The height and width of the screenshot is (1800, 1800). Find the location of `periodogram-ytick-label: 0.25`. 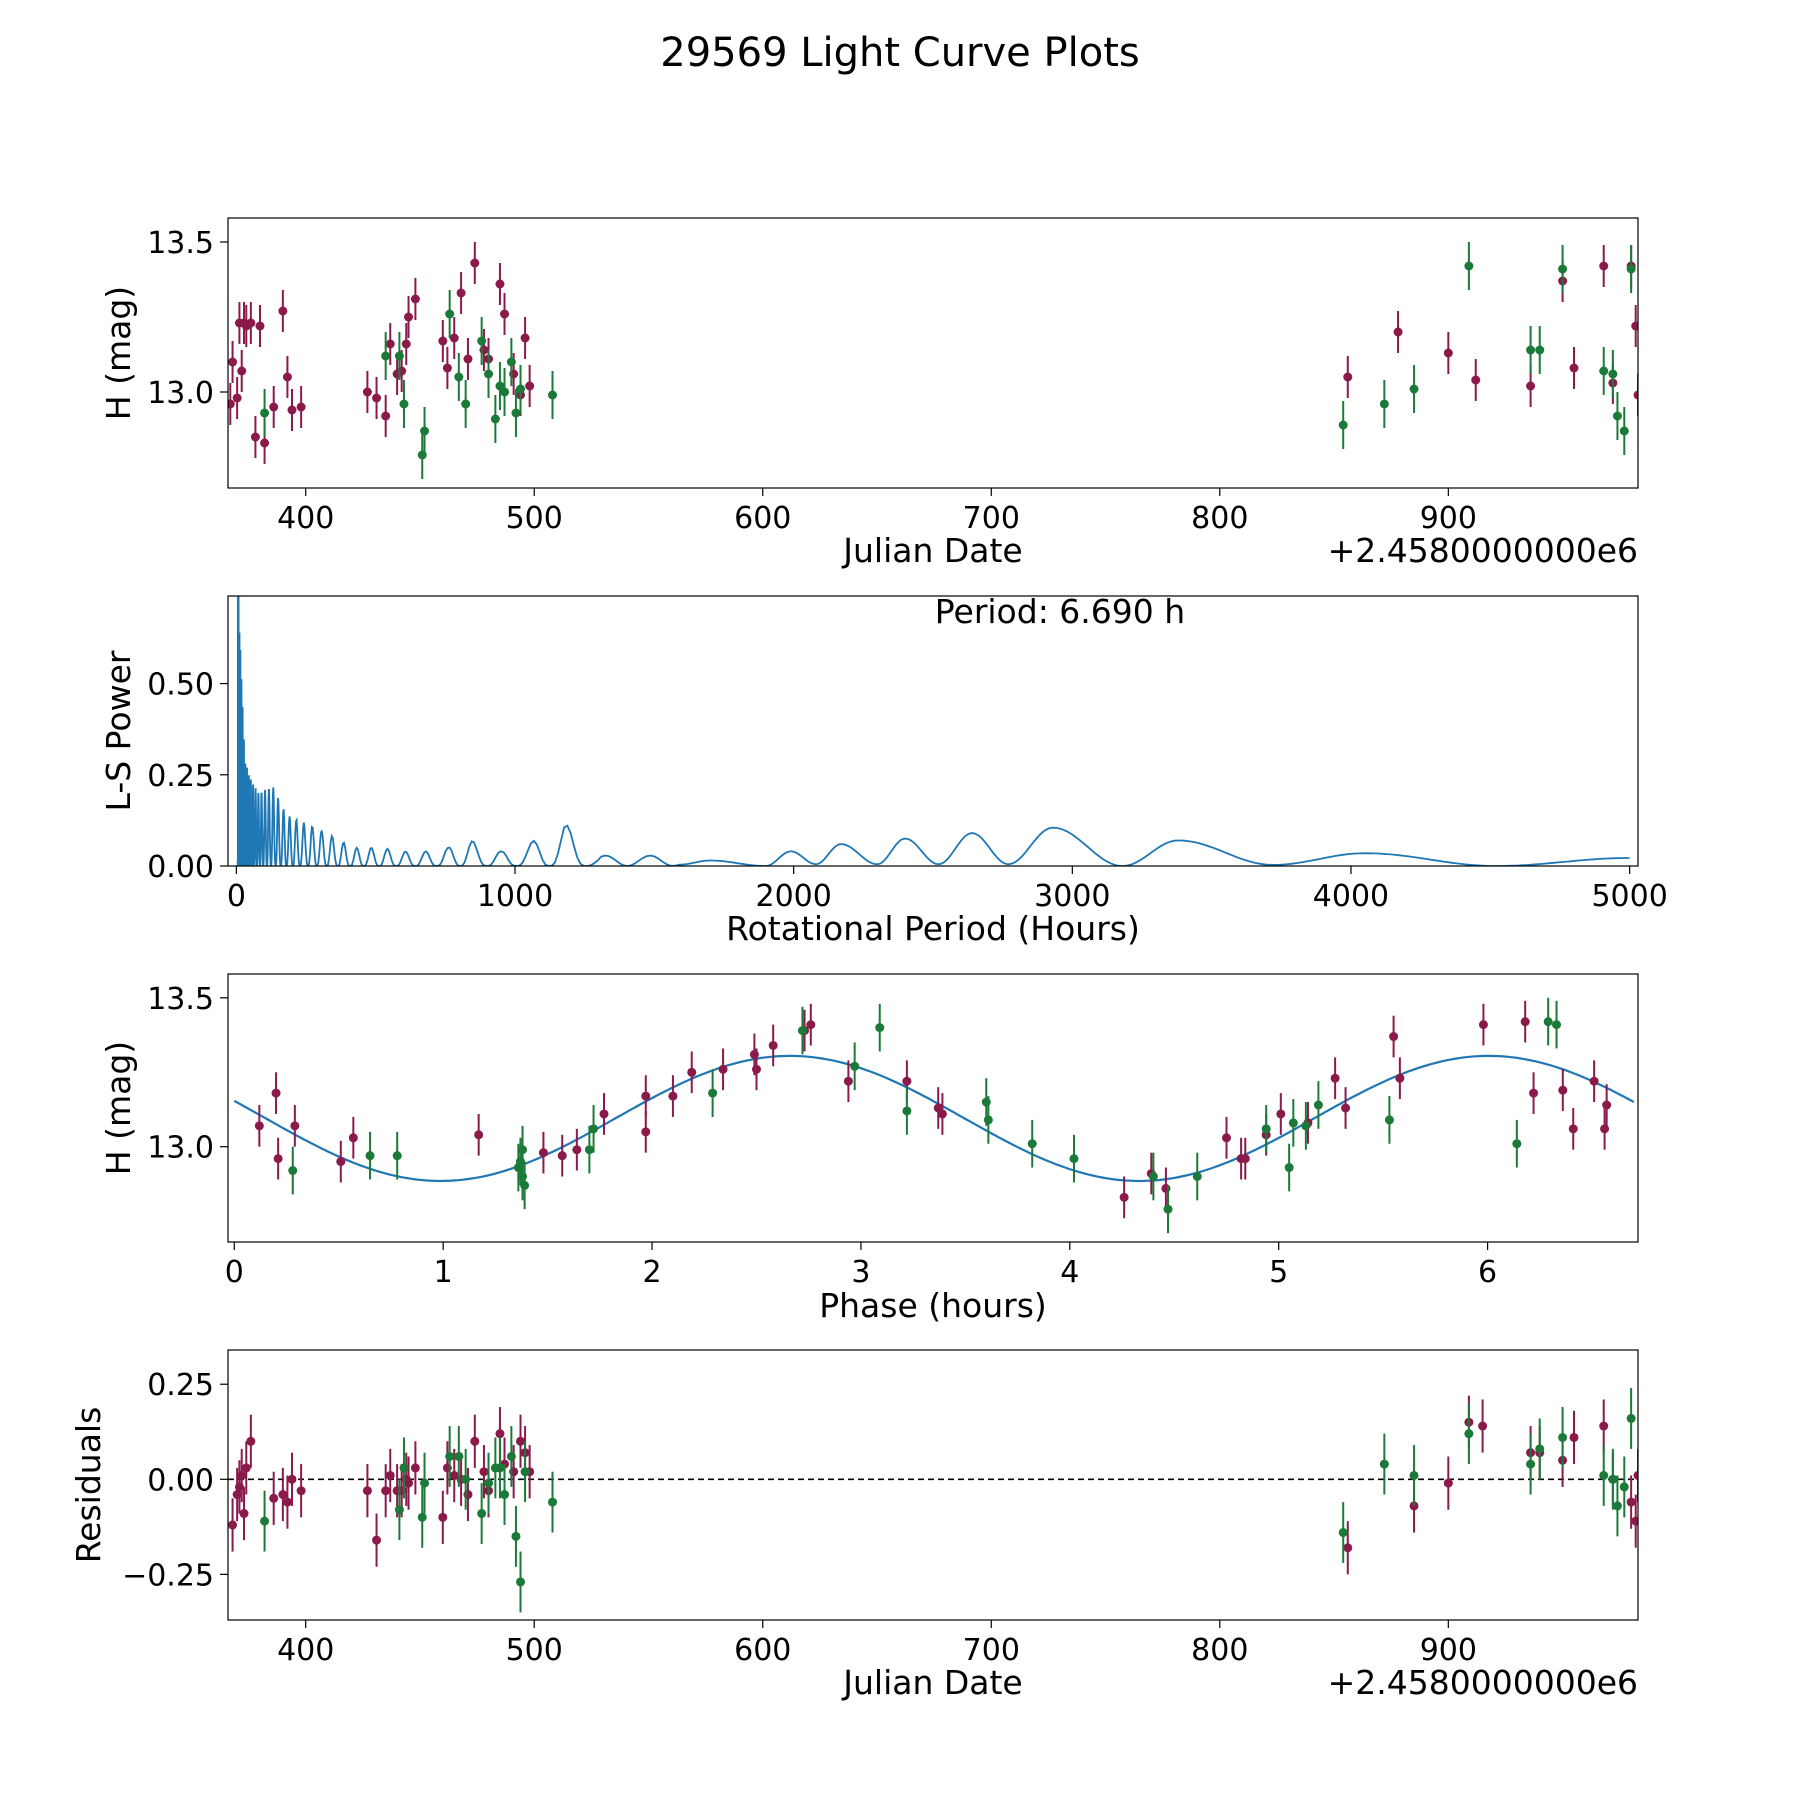

periodogram-ytick-label: 0.25 is located at coordinates (180, 776).